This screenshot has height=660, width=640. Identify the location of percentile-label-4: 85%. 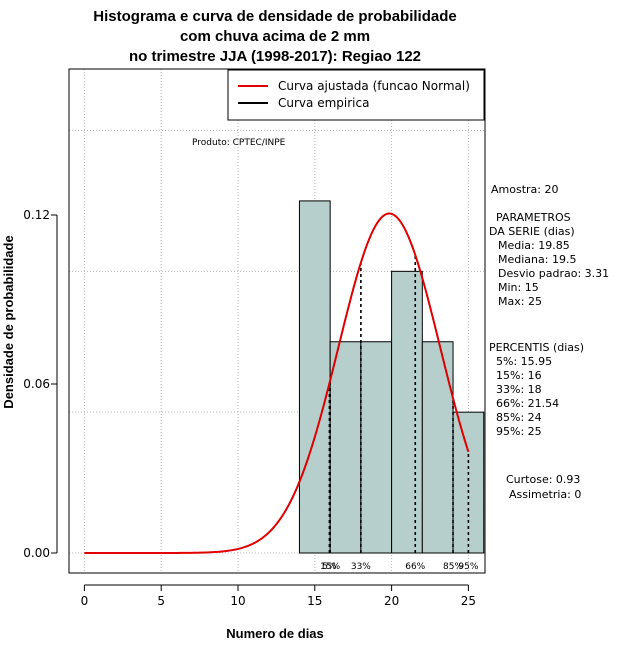
(453, 567).